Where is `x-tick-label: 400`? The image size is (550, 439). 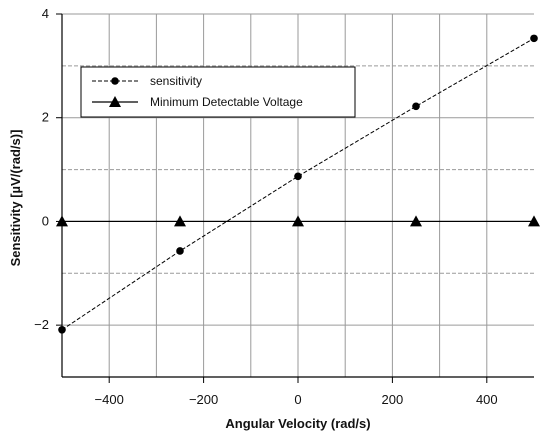 x-tick-label: 400 is located at coordinates (487, 399).